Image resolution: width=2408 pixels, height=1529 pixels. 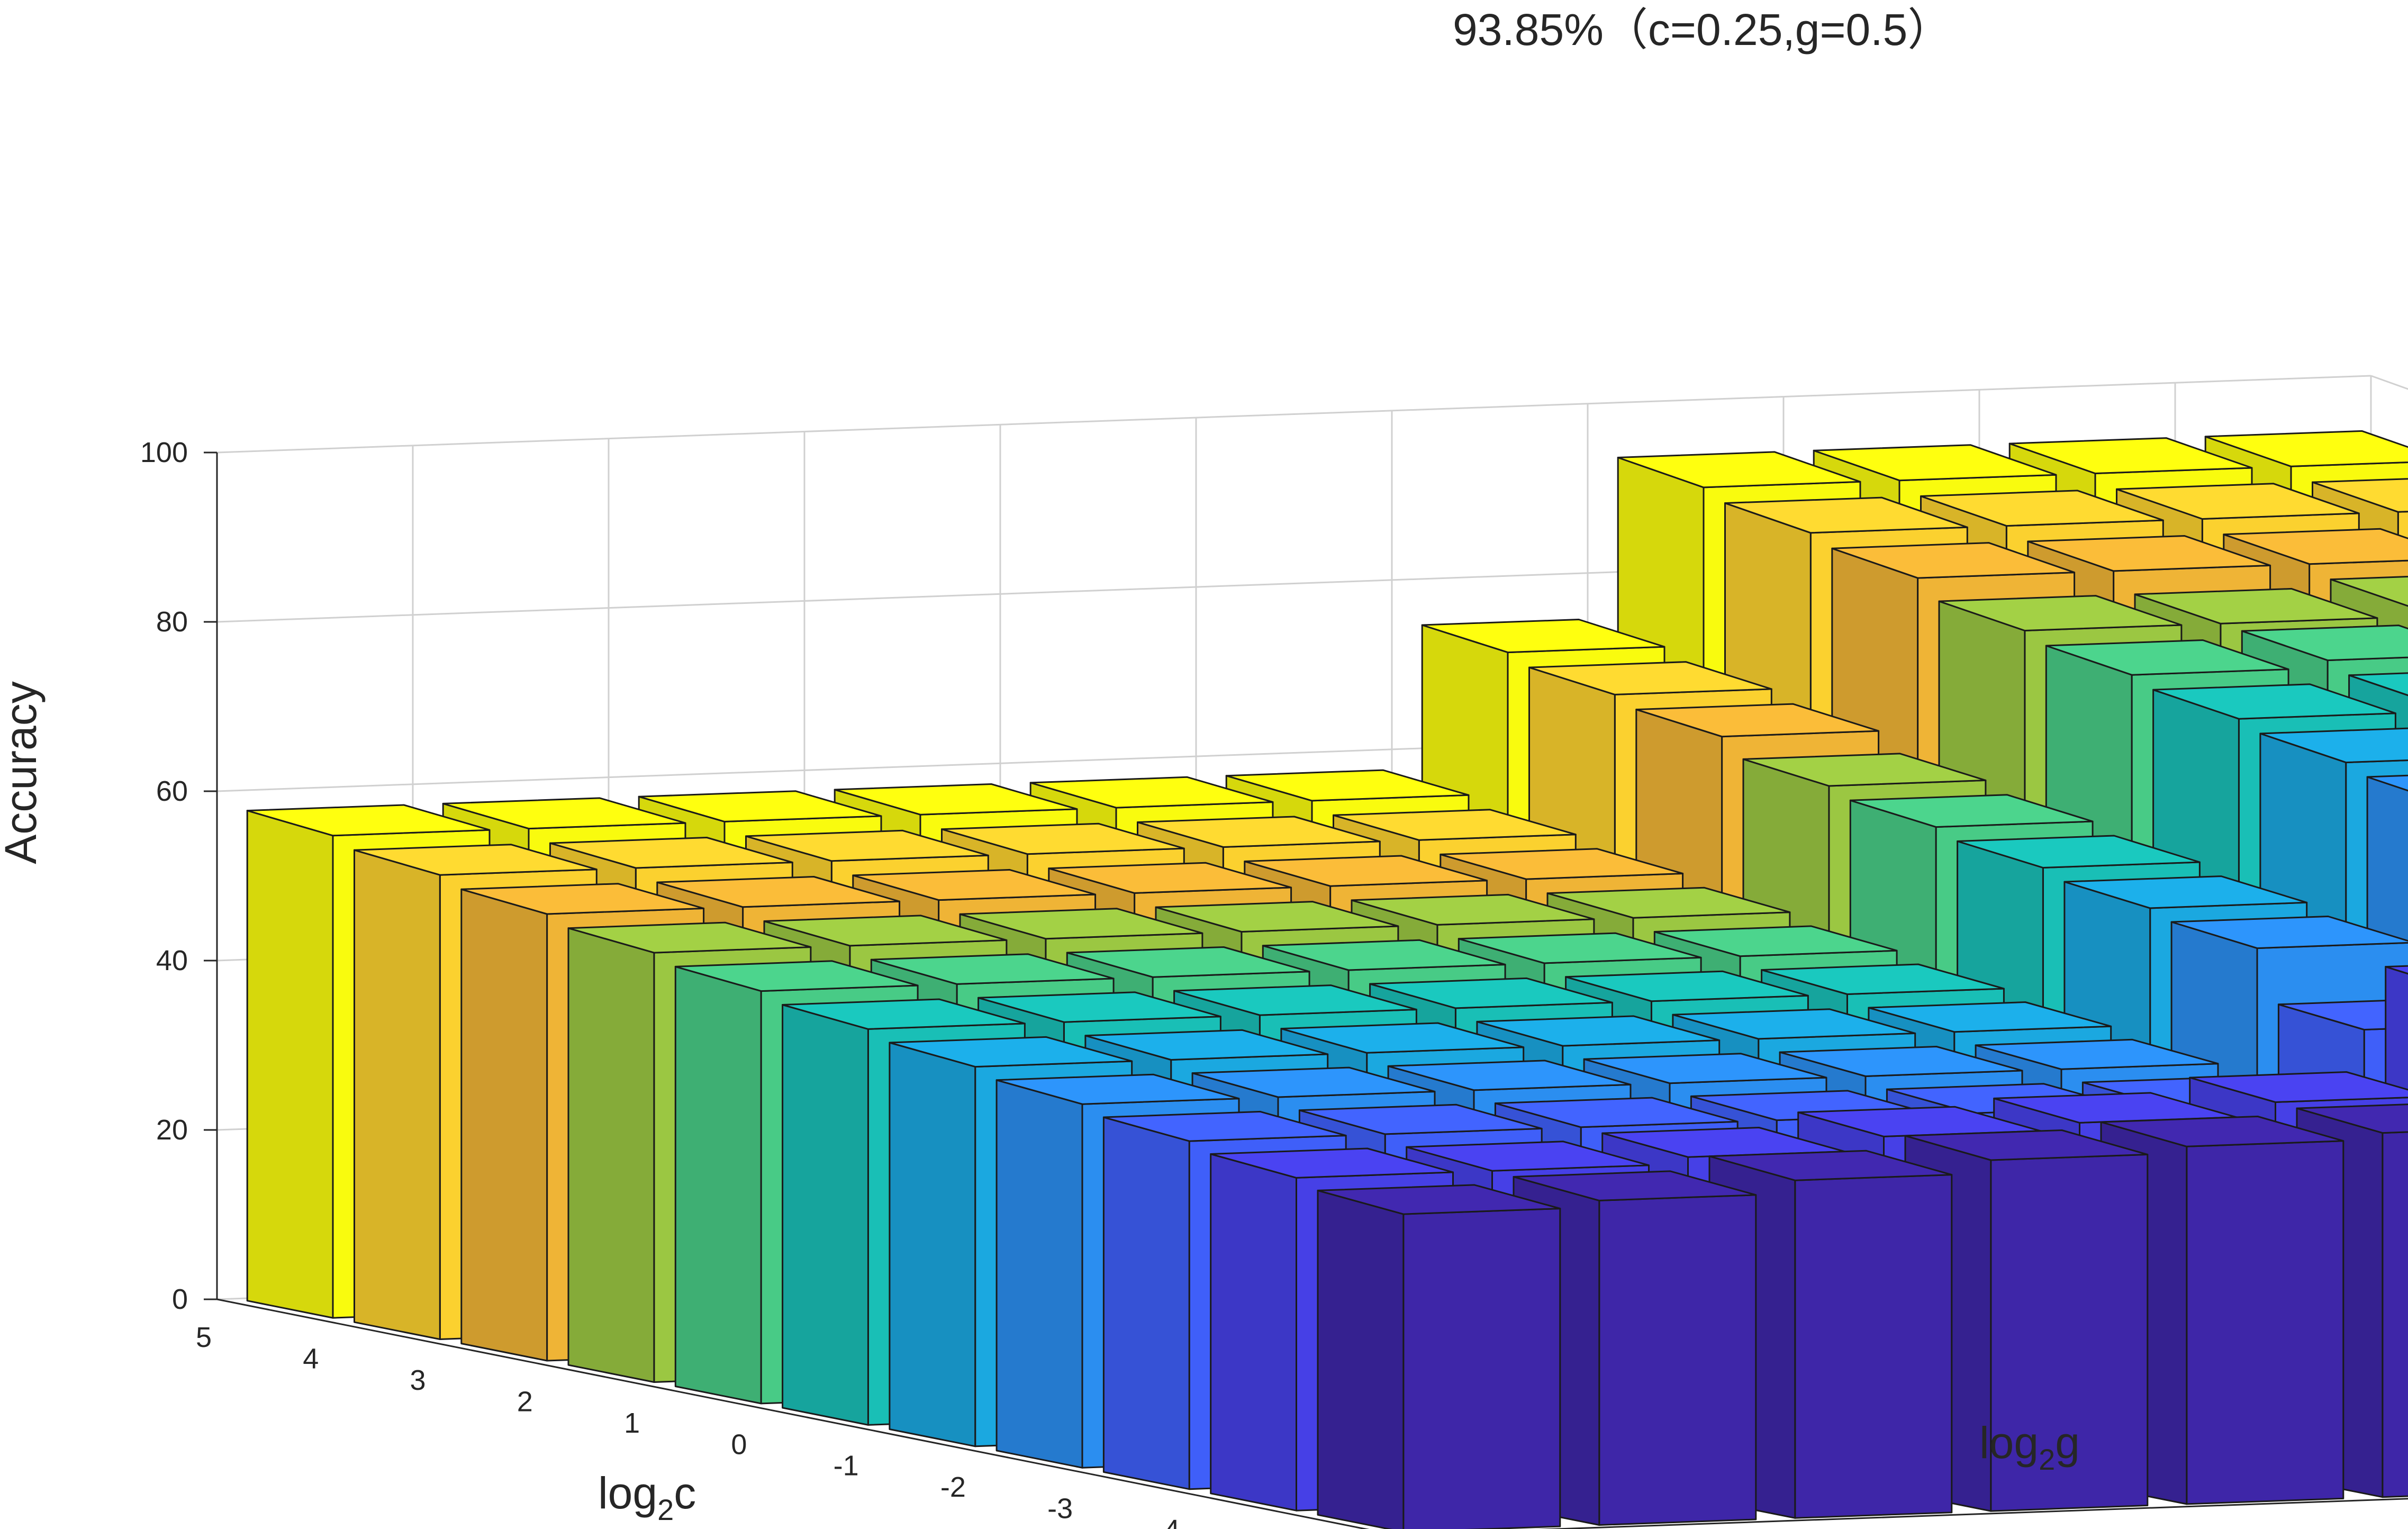 What do you see at coordinates (2068, 1443) in the screenshot?
I see `y-axis-label-tail: g` at bounding box center [2068, 1443].